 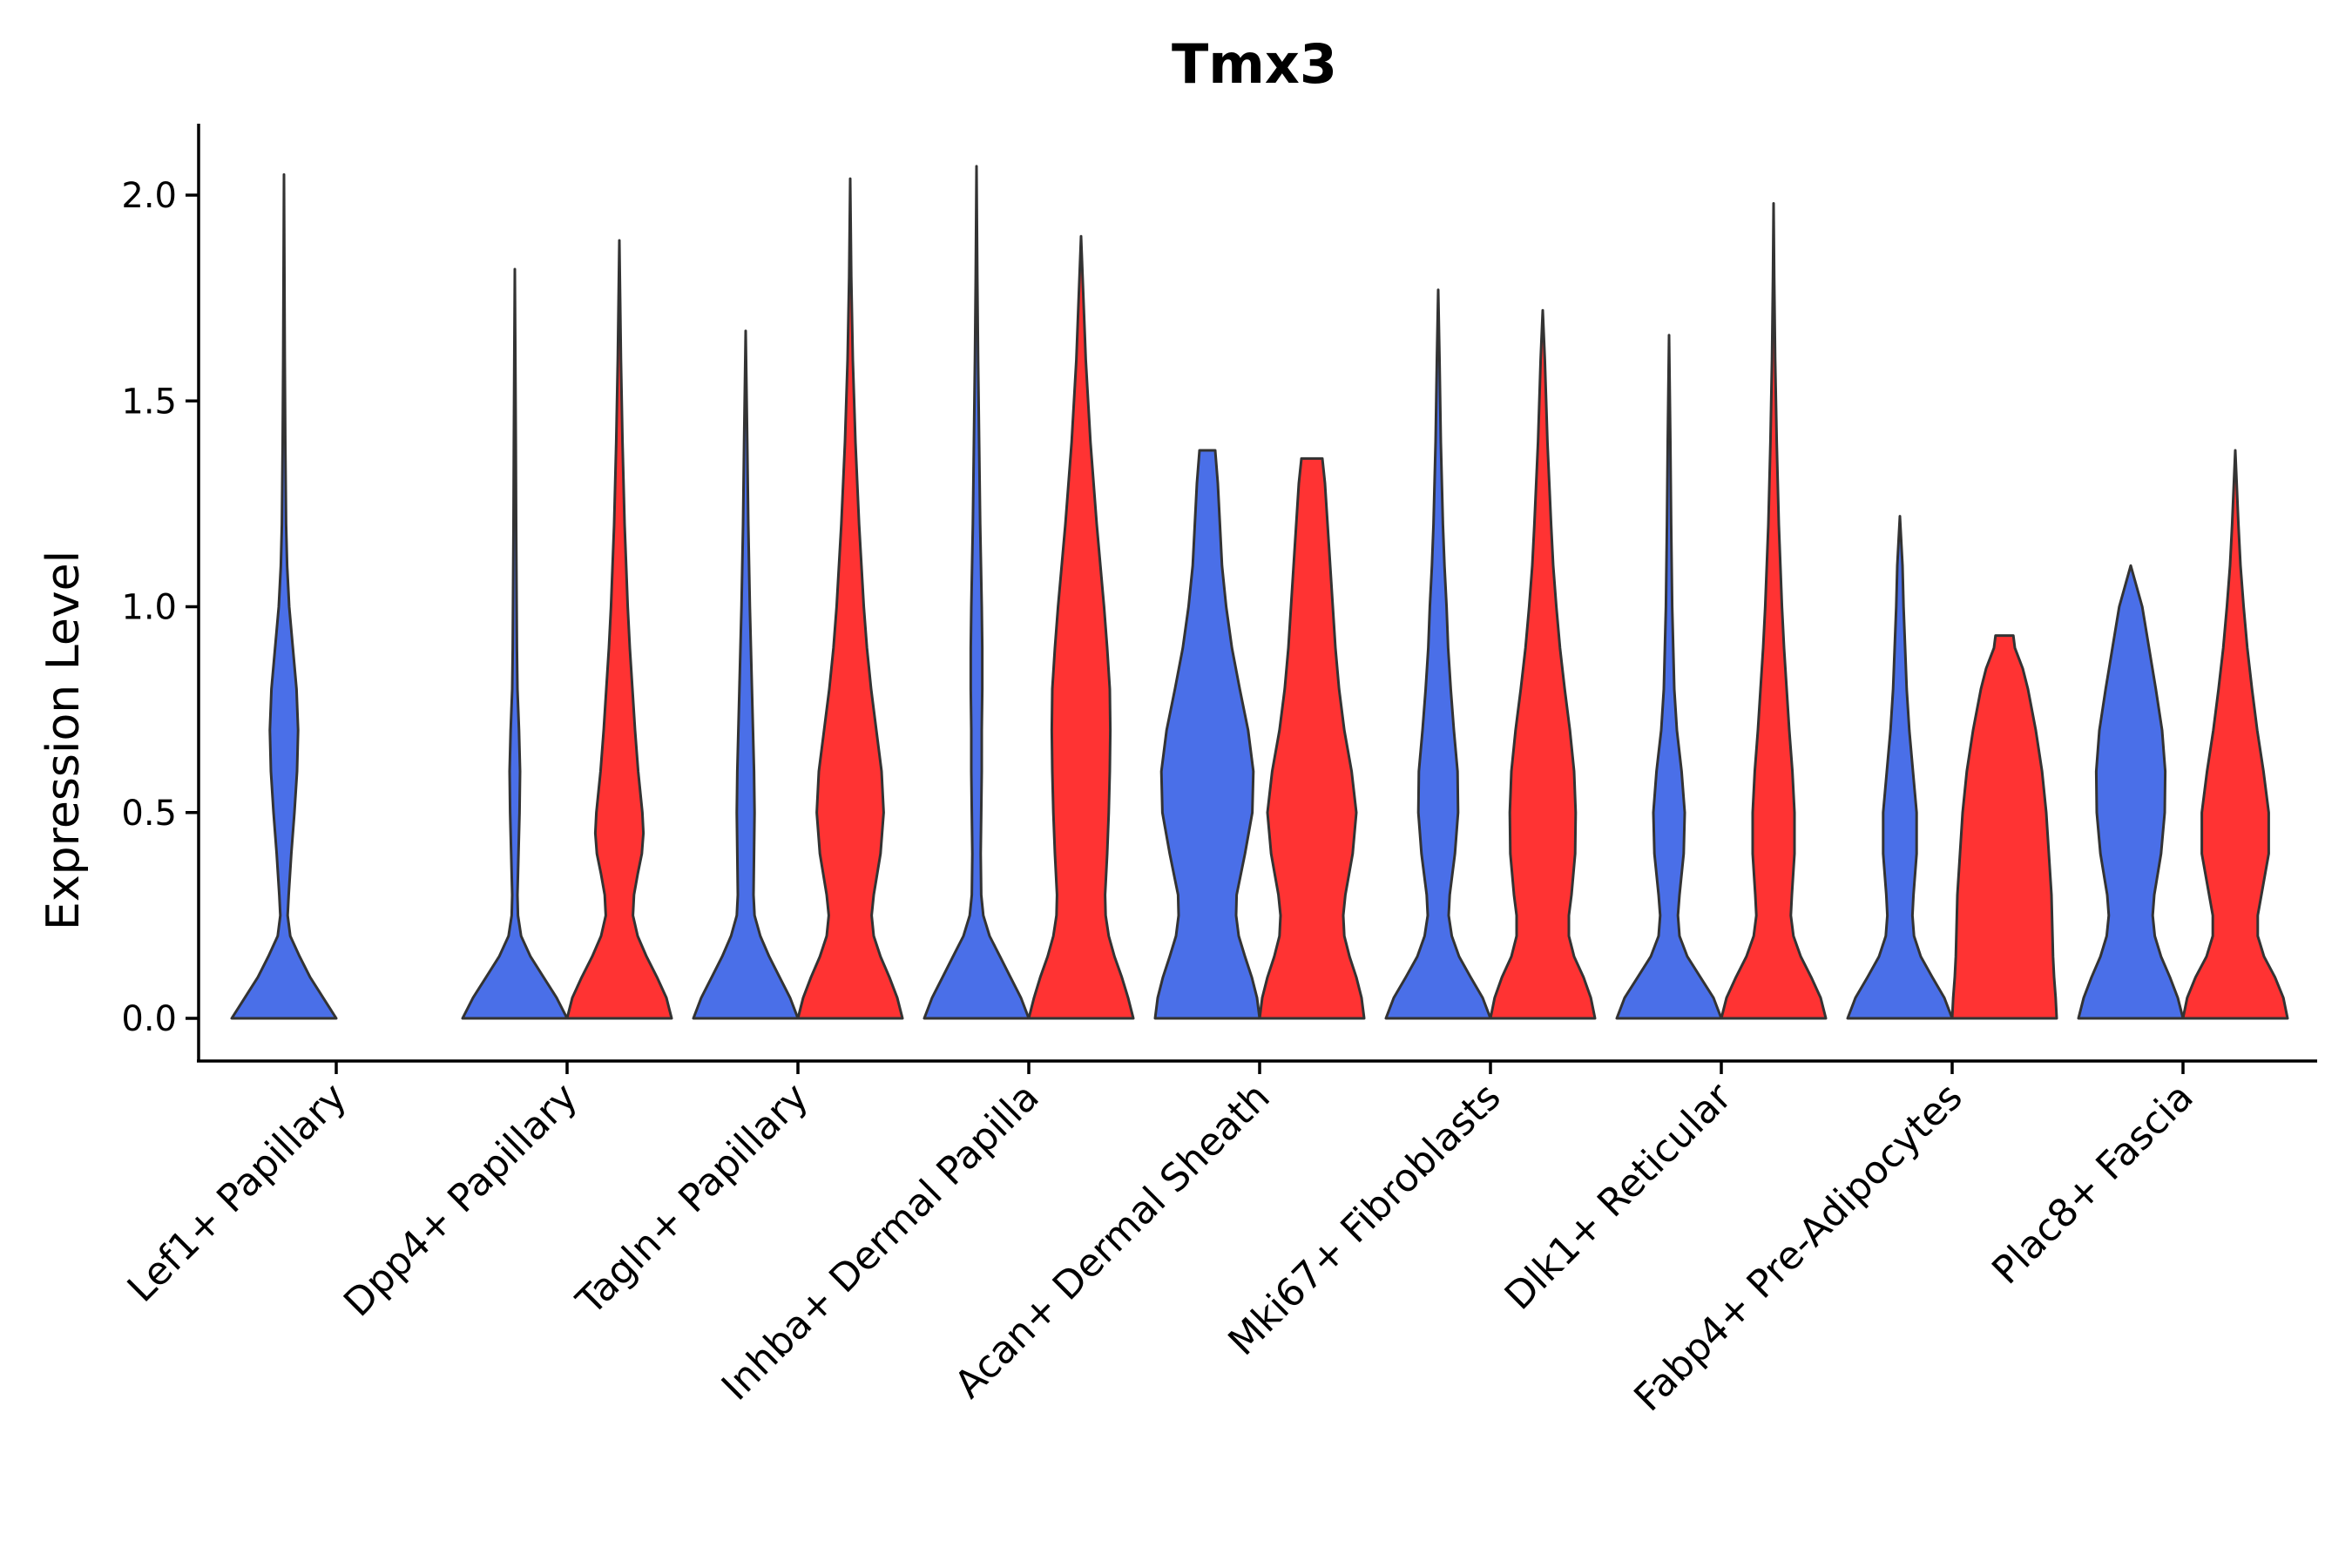 What do you see at coordinates (1619, 1196) in the screenshot?
I see `x-tick-label: Dlk1+ Reticular` at bounding box center [1619, 1196].